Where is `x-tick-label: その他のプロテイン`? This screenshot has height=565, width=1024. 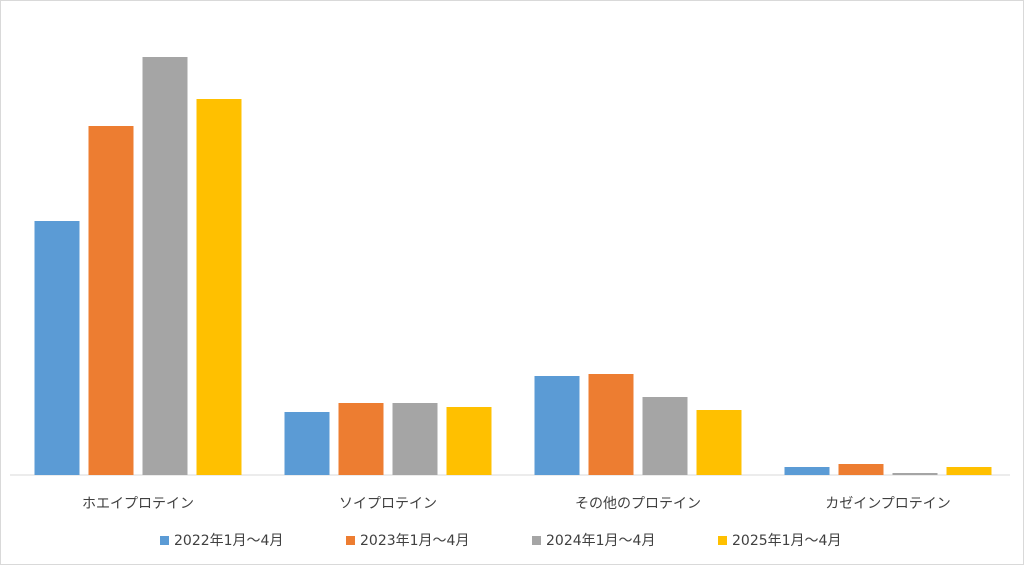
x-tick-label: その他のプロテイン is located at coordinates (638, 504).